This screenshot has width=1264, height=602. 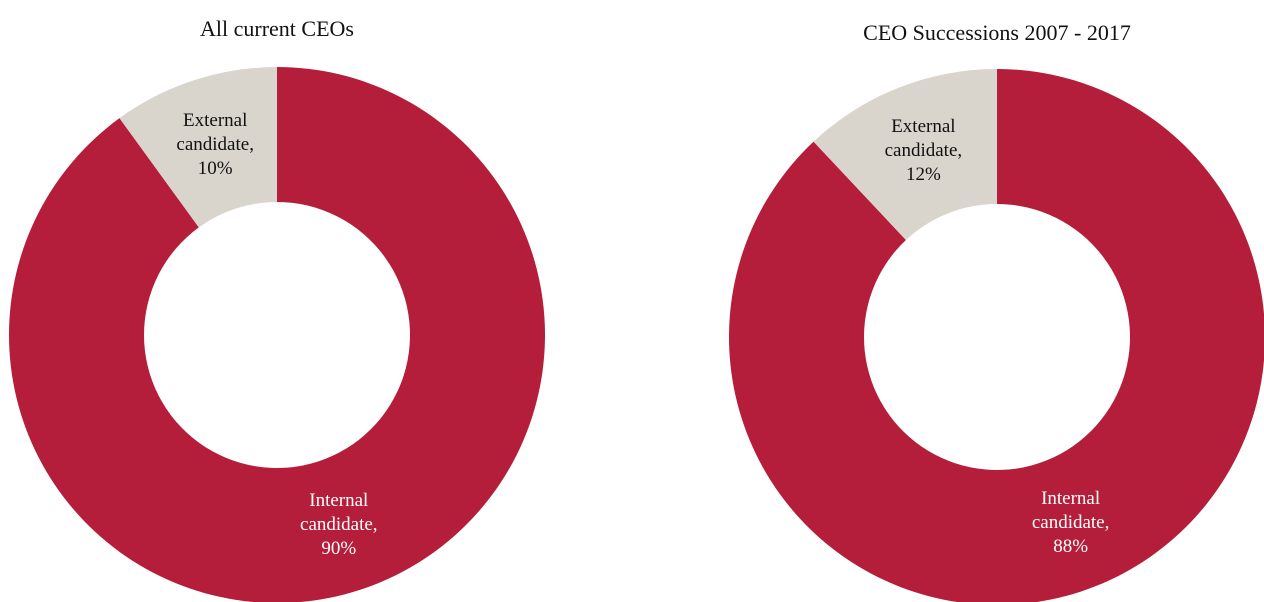 I want to click on chart-title: All current CEOs, so click(x=277, y=28).